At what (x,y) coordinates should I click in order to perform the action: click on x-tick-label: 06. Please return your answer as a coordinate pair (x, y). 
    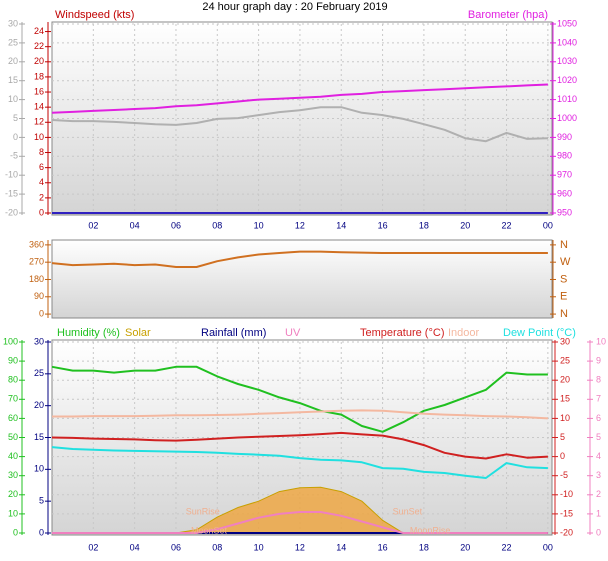
    Looking at the image, I should click on (176, 225).